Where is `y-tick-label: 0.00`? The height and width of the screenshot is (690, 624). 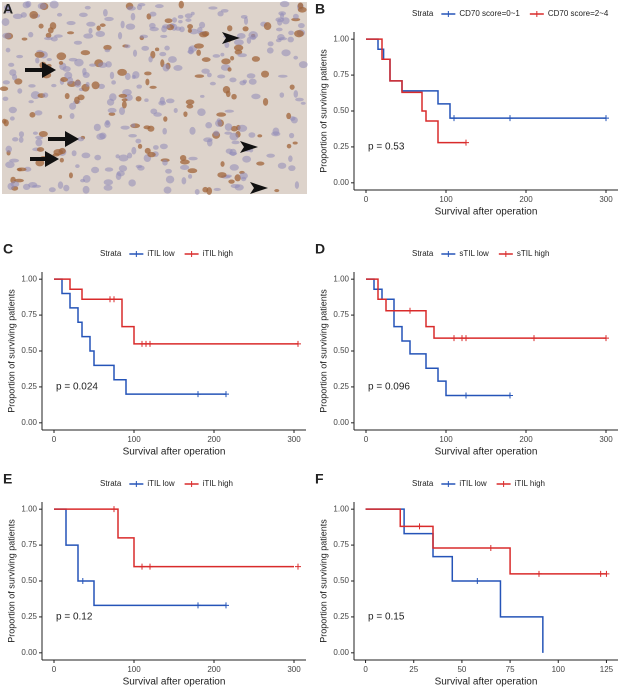
y-tick-label: 0.00 is located at coordinates (29, 652).